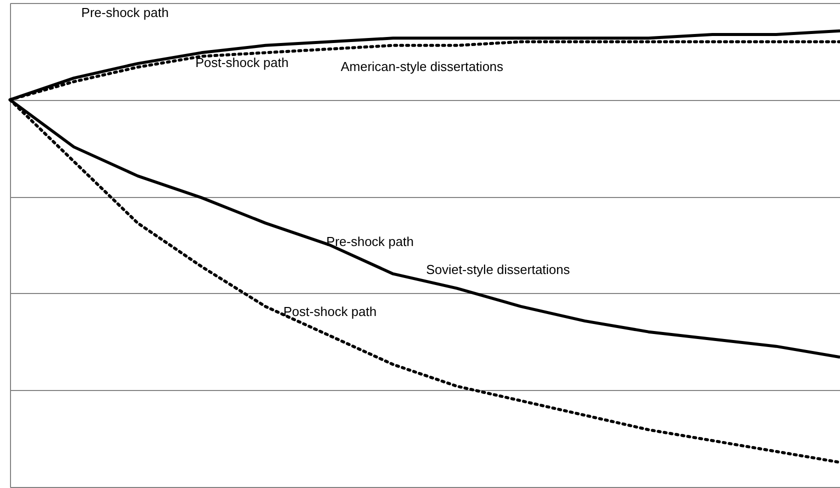  Describe the element at coordinates (125, 12) in the screenshot. I see `text: Pre-shock path` at that location.